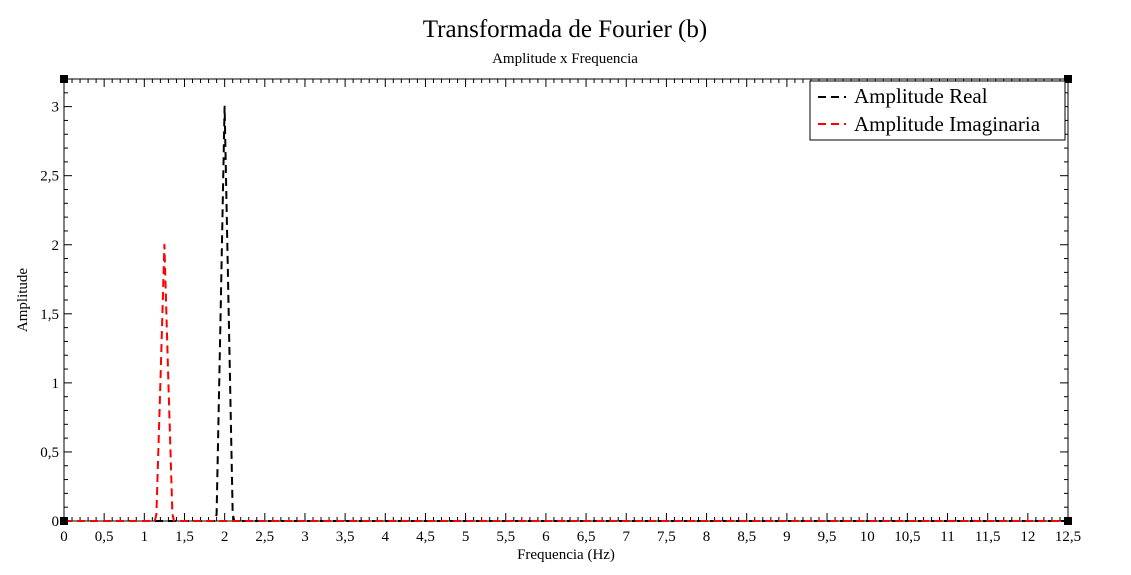 This screenshot has height=575, width=1131. Describe the element at coordinates (56, 108) in the screenshot. I see `y-tick-label: 3` at that location.